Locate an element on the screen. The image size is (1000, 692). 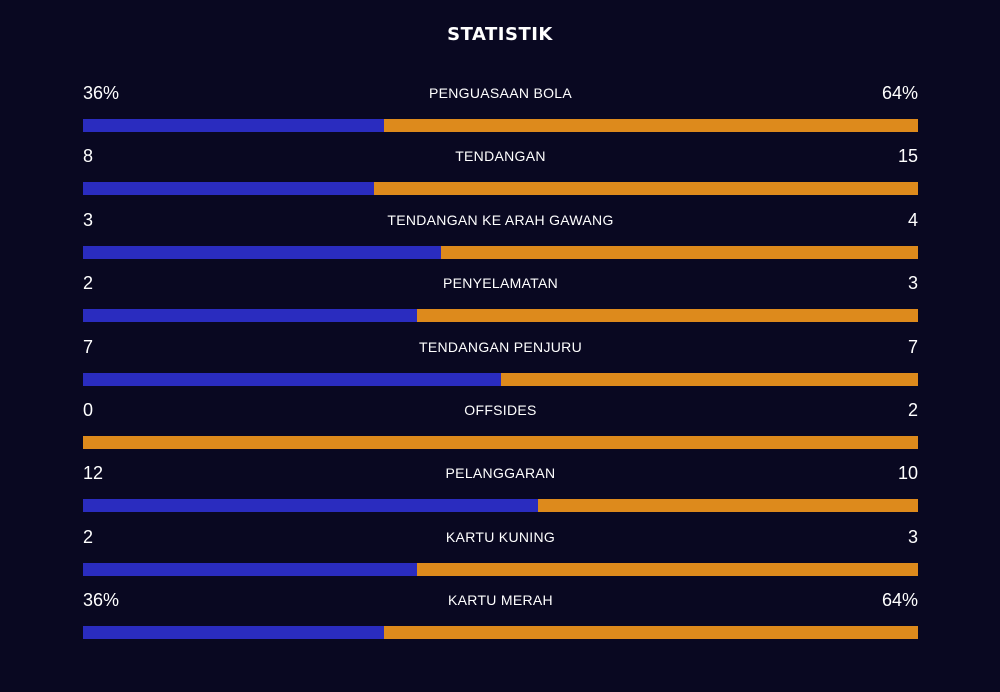
home-value: 3 is located at coordinates (88, 219).